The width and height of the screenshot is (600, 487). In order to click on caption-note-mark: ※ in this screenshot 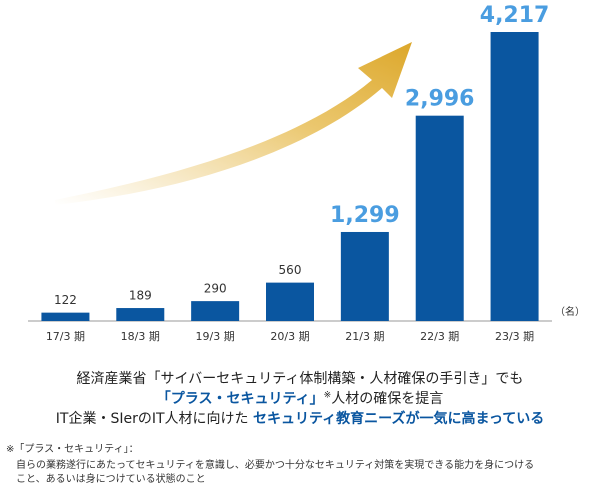, I will do `click(327, 395)`.